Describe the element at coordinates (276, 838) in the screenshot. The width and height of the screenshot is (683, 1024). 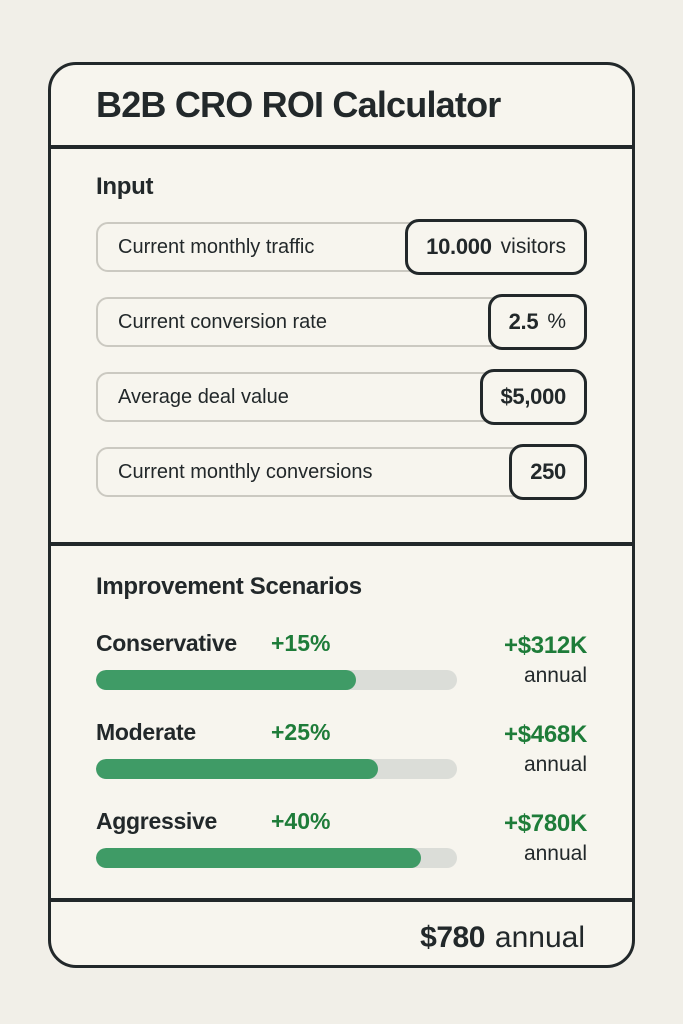
I see `scenario-aggressive-left: Aggressive +40%` at that location.